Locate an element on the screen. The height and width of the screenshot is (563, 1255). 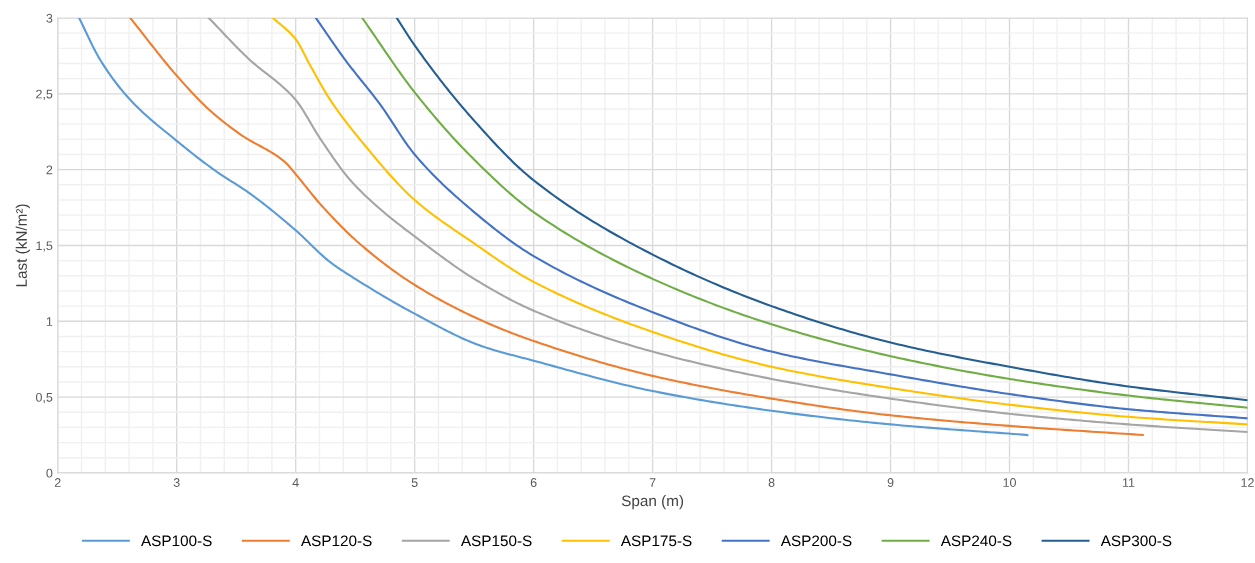
legend-label: ASP150-S is located at coordinates (496, 541).